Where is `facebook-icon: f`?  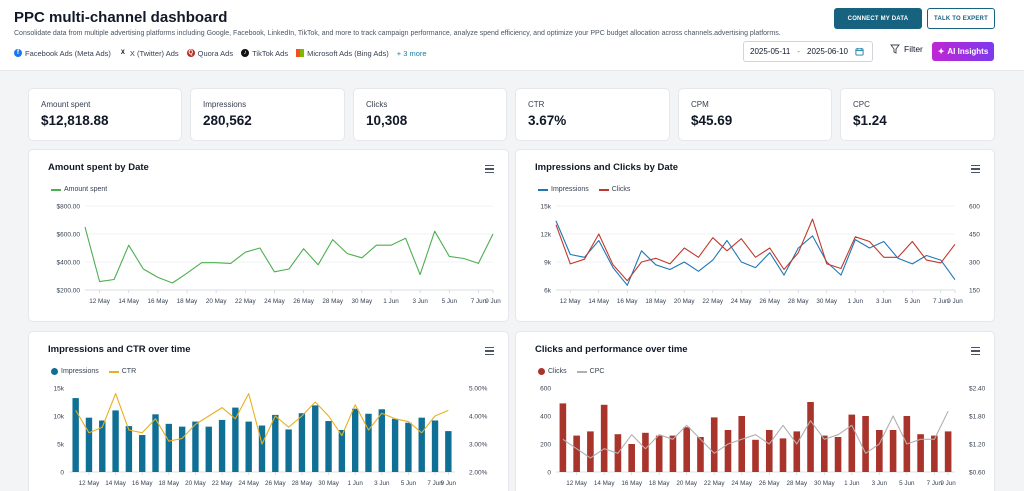 facebook-icon: f is located at coordinates (18, 53).